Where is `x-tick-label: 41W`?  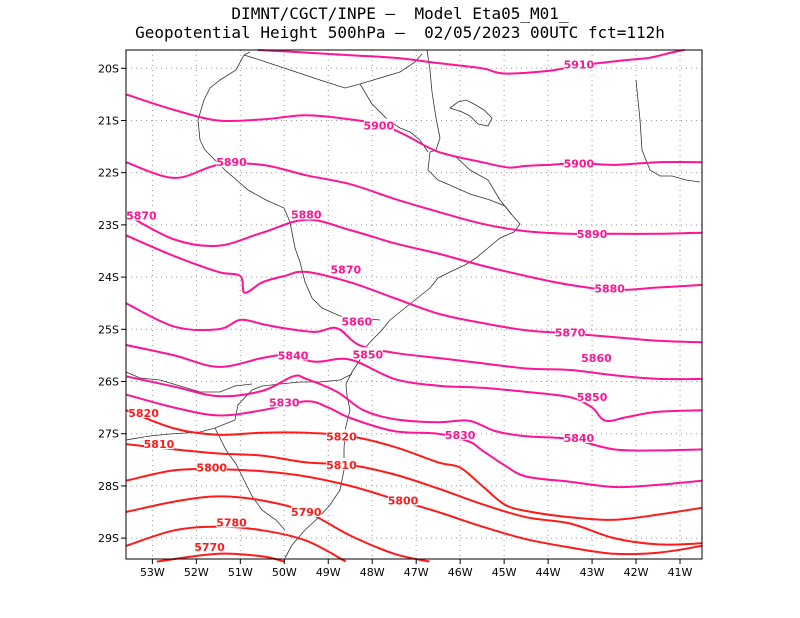 x-tick-label: 41W is located at coordinates (680, 572).